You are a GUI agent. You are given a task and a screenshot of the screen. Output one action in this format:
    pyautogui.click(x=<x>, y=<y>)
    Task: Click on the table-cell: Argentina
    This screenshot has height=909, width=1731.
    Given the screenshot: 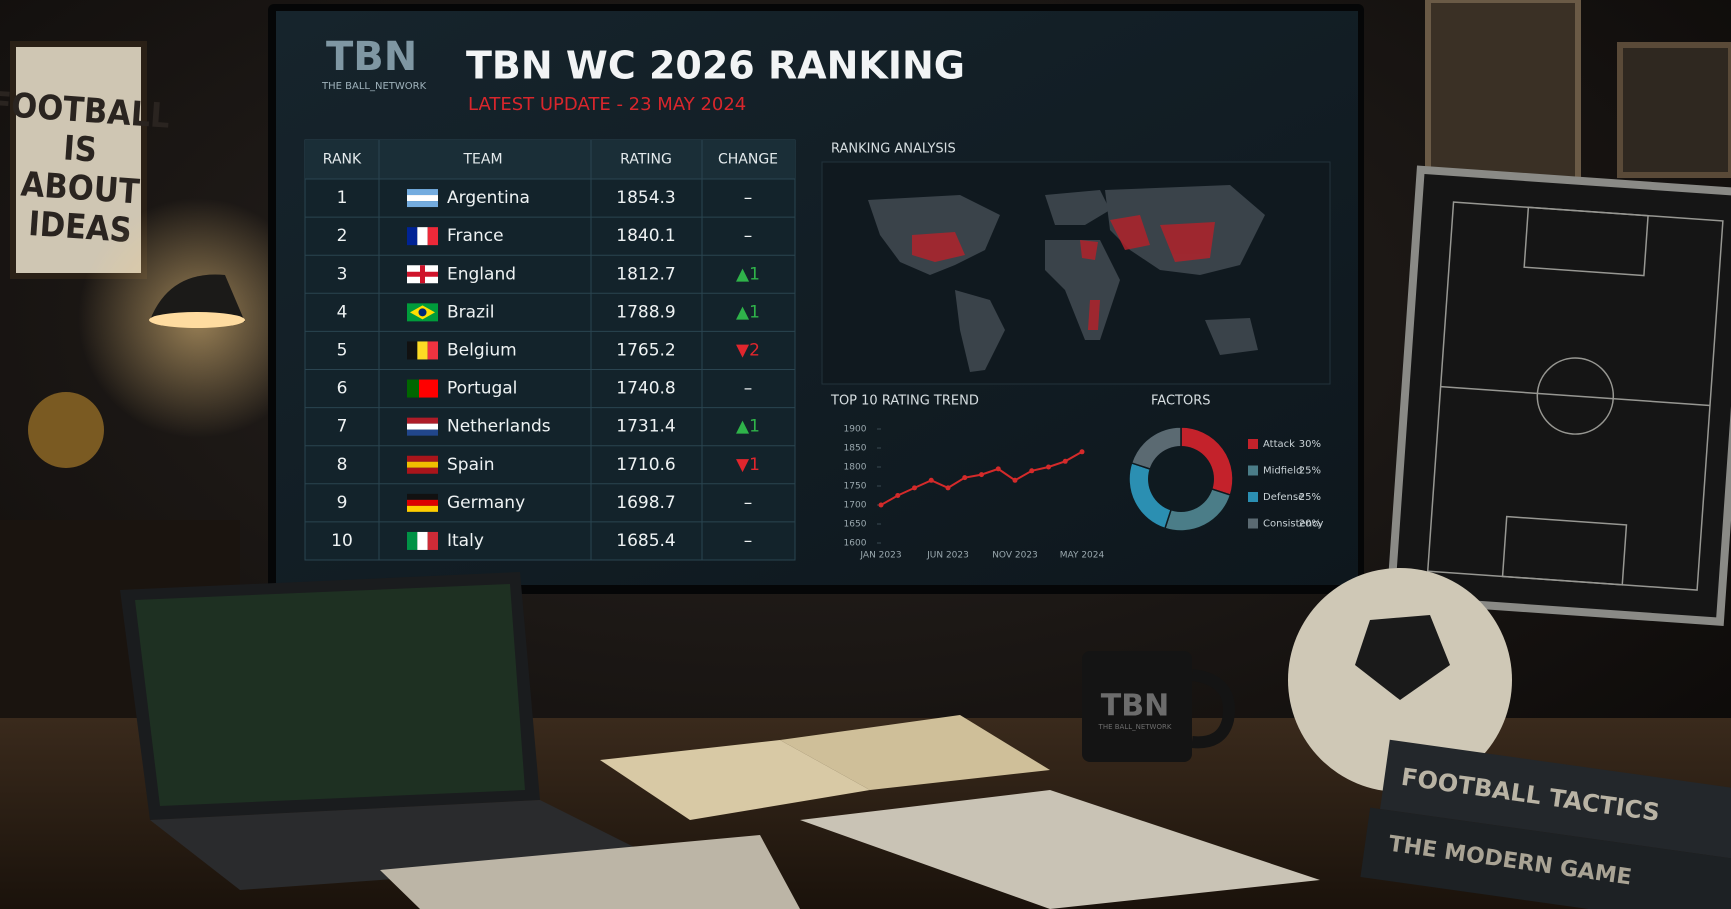 What is the action you would take?
    pyautogui.click(x=488, y=198)
    